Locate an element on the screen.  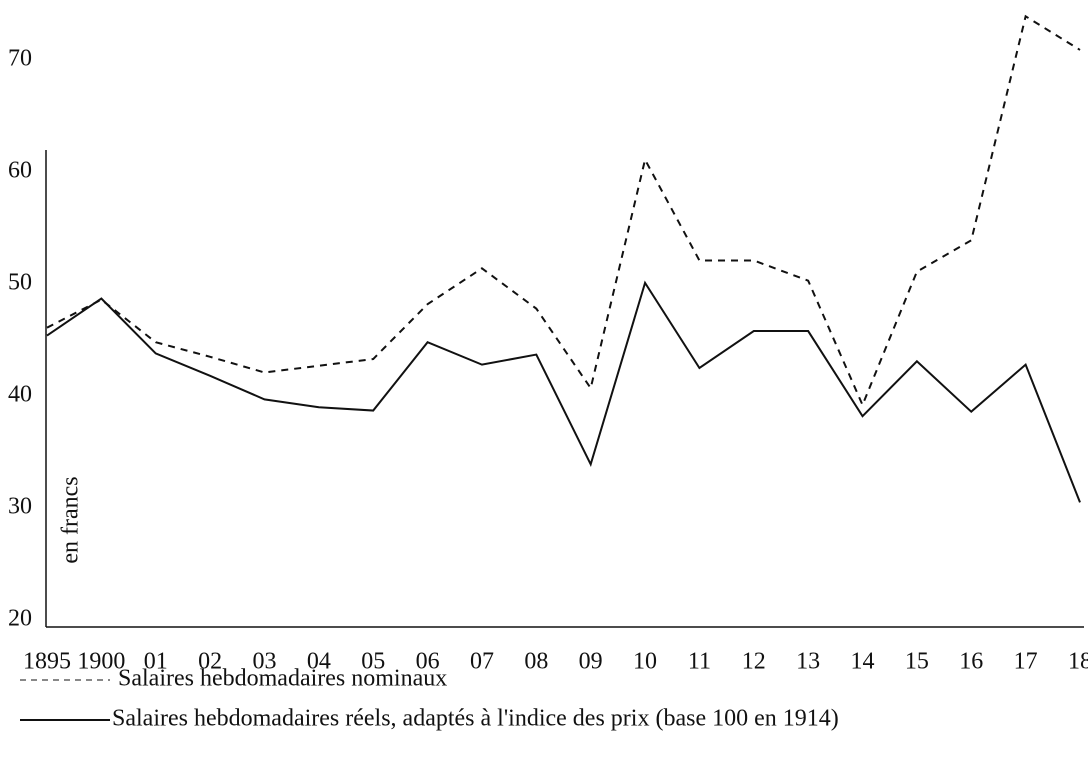
y-axis-label: en francs is located at coordinates (71, 519).